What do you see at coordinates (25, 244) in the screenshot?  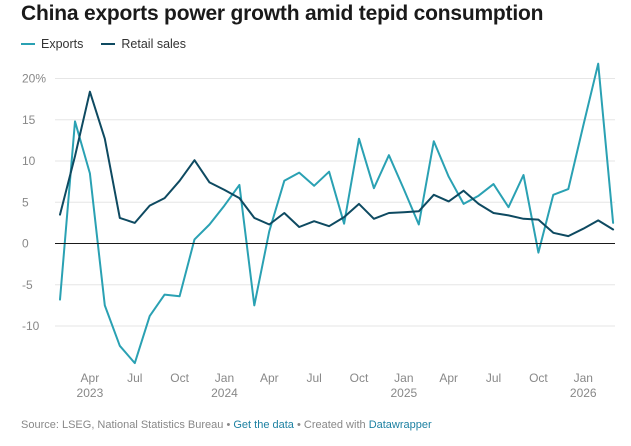 I see `y-tick-label: 0` at bounding box center [25, 244].